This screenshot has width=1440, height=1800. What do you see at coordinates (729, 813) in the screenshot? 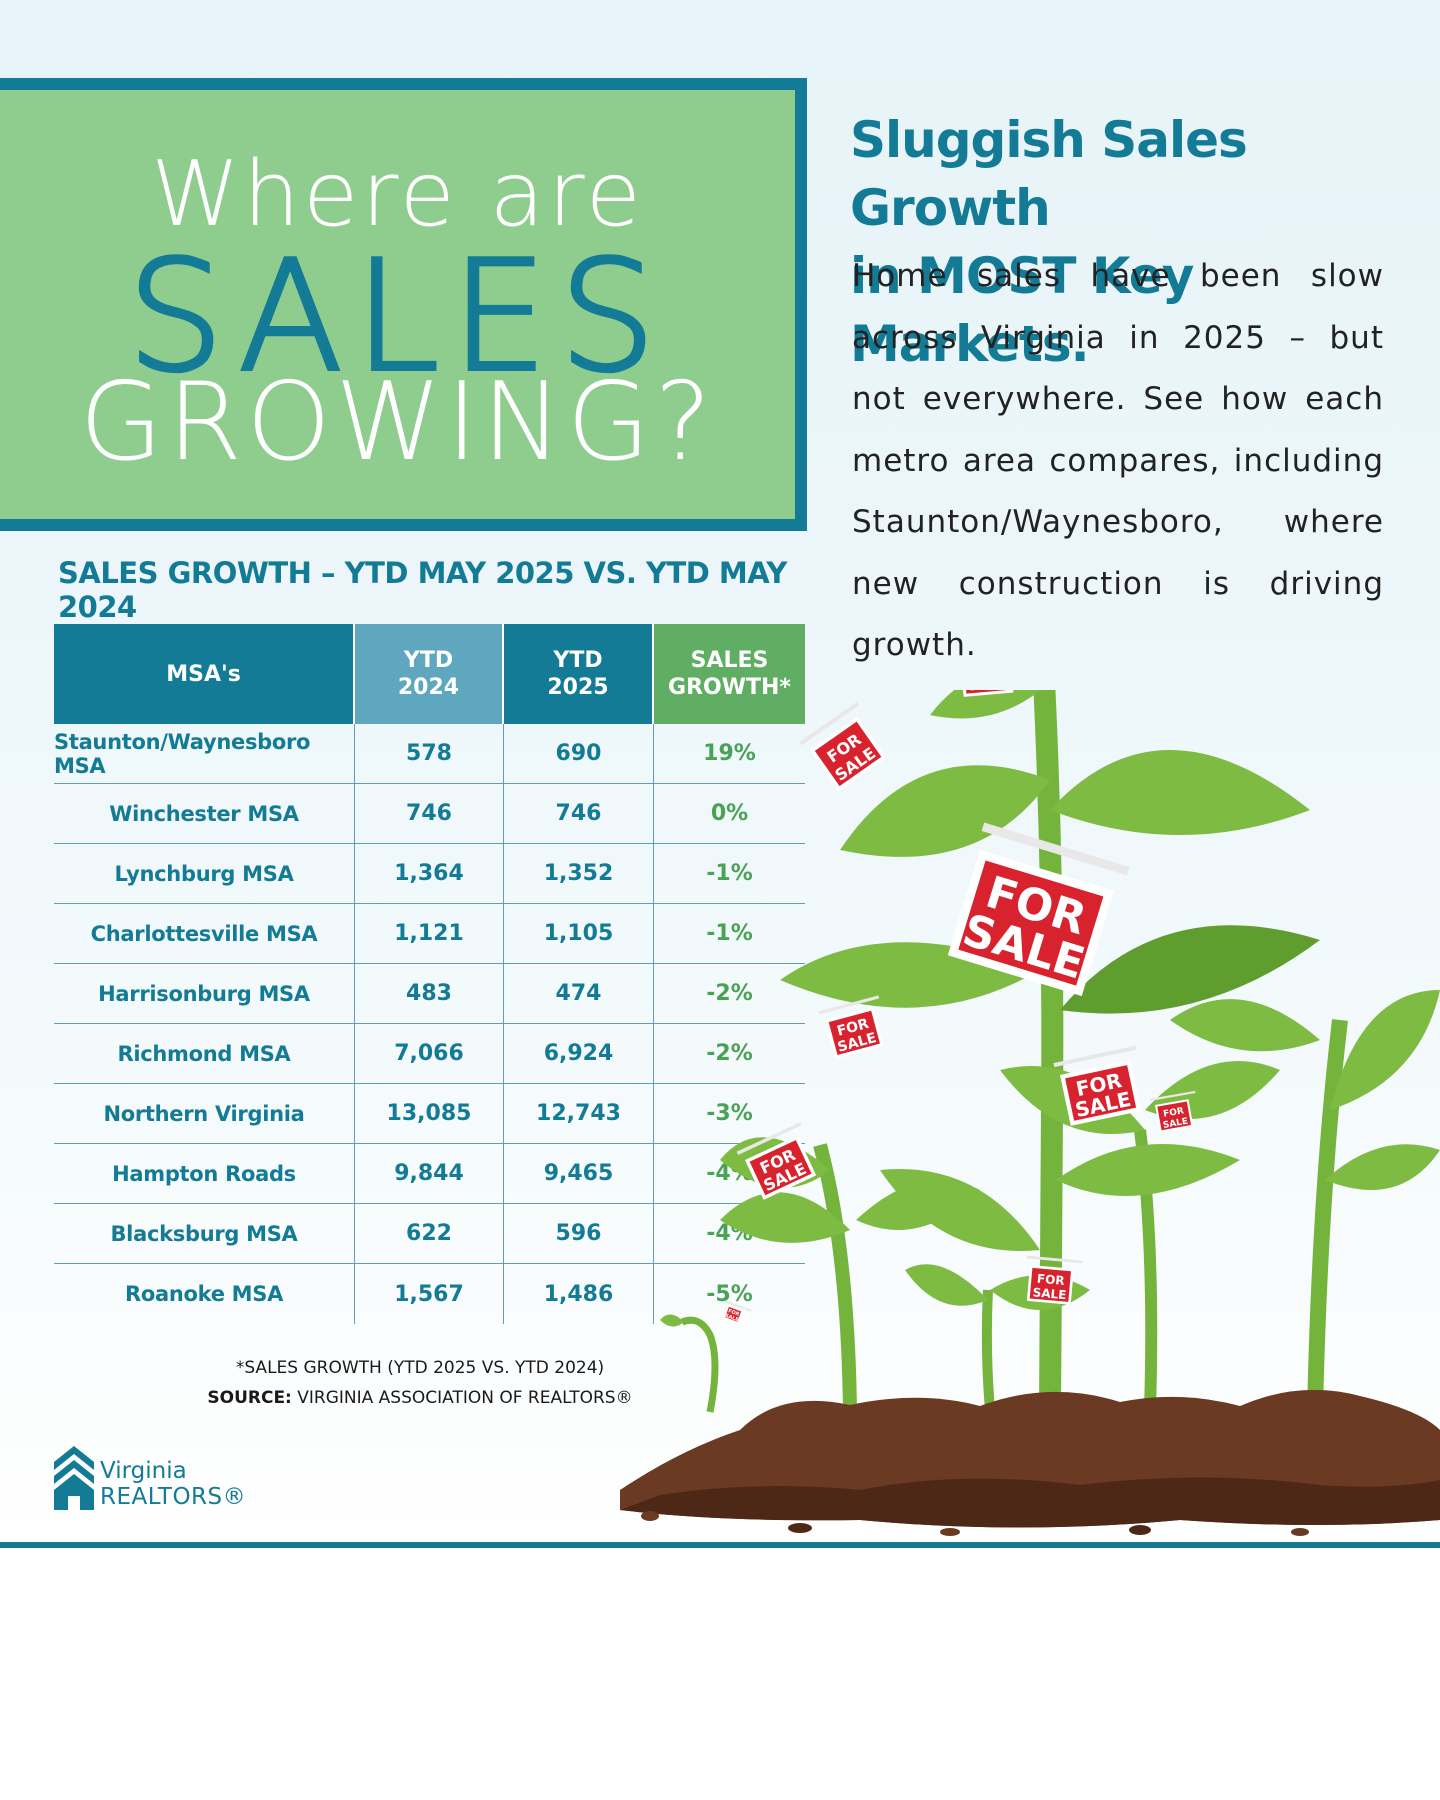
I see `cell-sales-growth: 0%` at bounding box center [729, 813].